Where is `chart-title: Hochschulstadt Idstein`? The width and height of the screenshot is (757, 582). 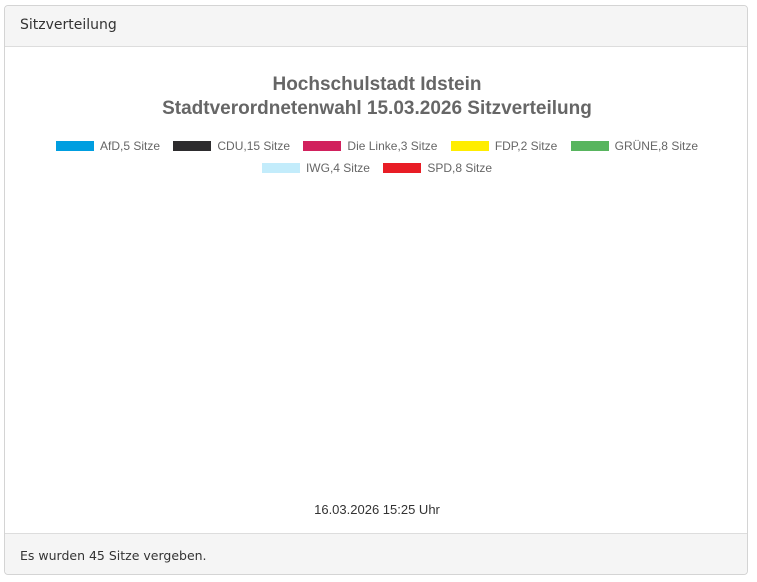 chart-title: Hochschulstadt Idstein is located at coordinates (377, 84).